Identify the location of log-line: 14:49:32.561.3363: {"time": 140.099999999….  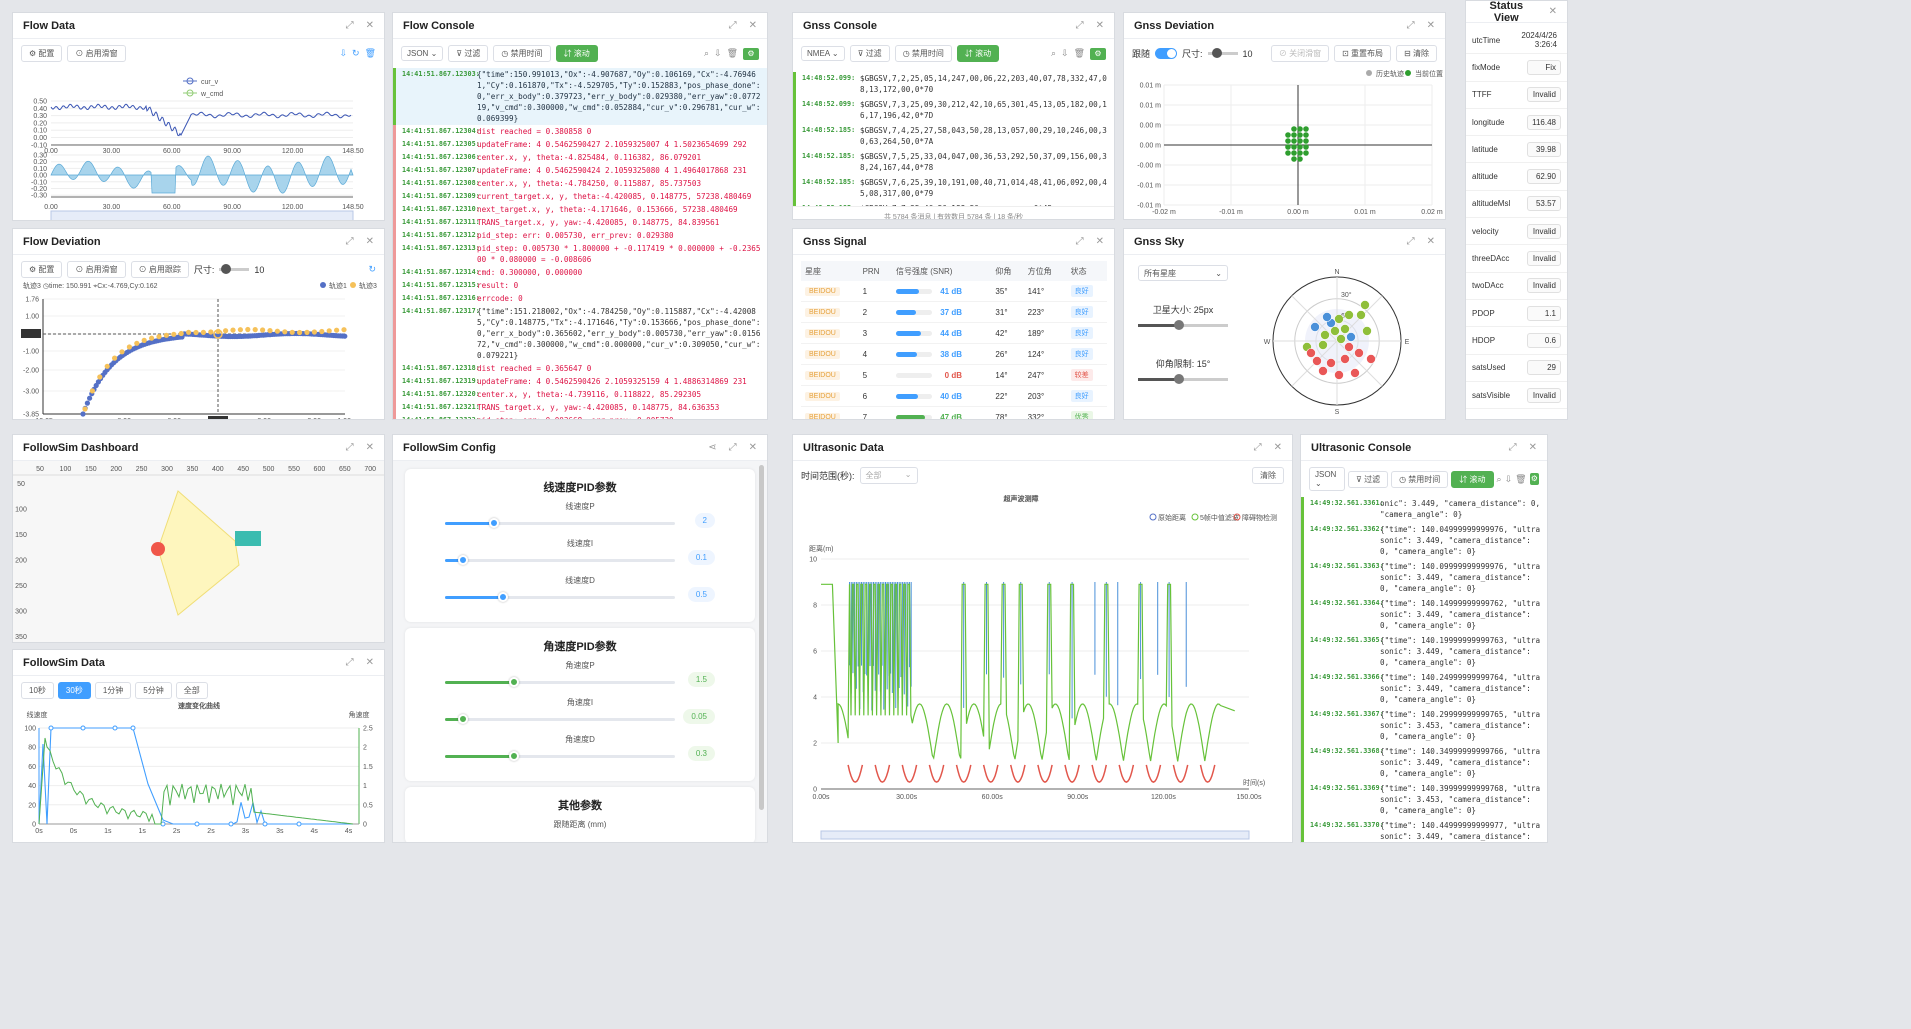
(1424, 578).